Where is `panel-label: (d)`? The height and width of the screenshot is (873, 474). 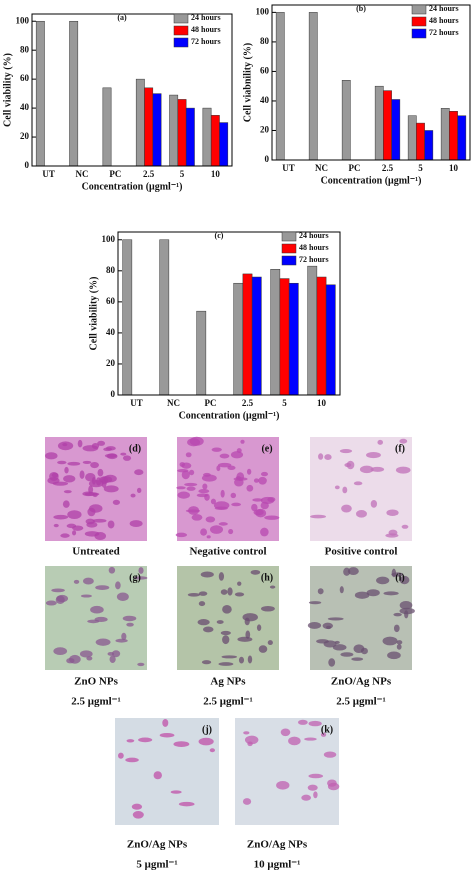
panel-label: (d) is located at coordinates (135, 448).